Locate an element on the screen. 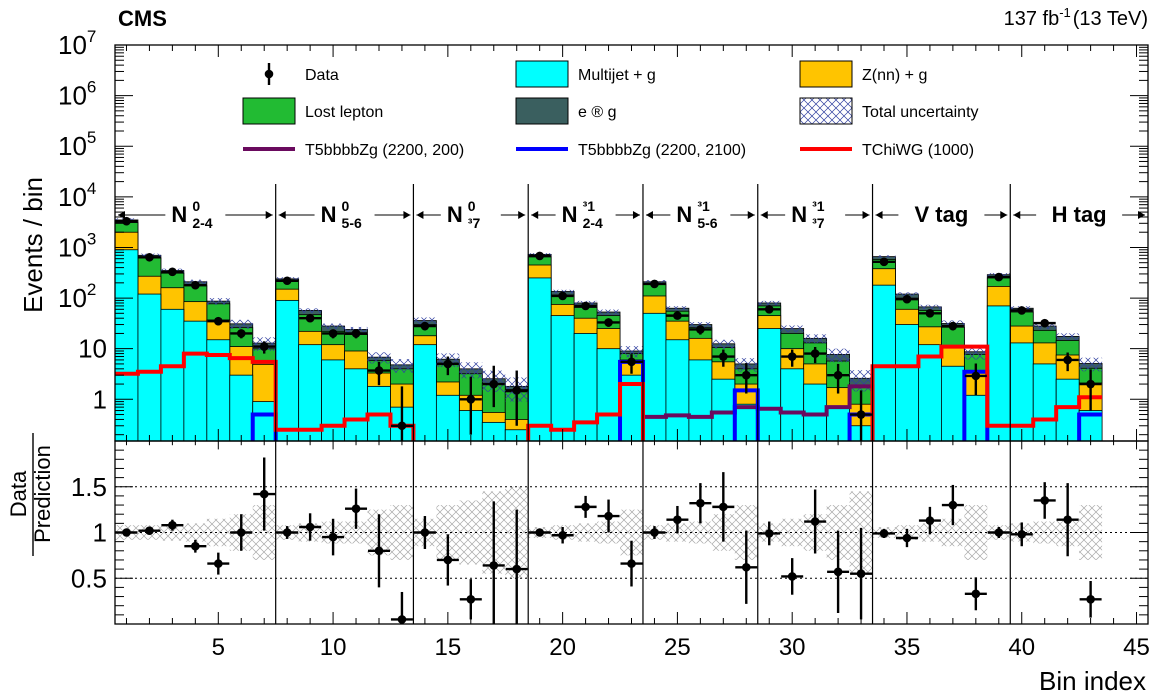 This screenshot has height=697, width=1157. y-tick-base: 1 is located at coordinates (100, 399).